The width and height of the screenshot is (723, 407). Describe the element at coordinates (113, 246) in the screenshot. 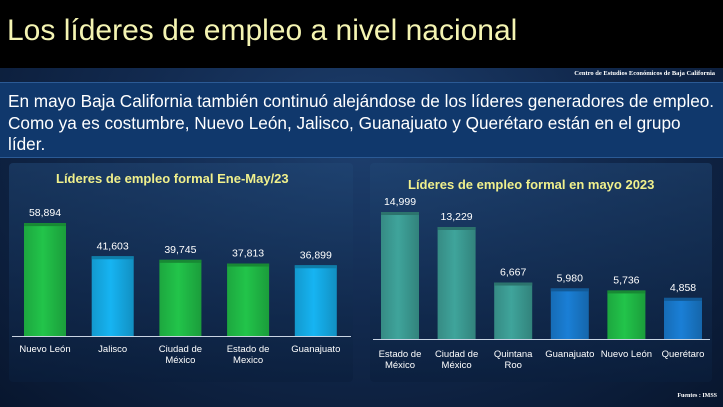

I see `left-value-label: 41,603` at that location.